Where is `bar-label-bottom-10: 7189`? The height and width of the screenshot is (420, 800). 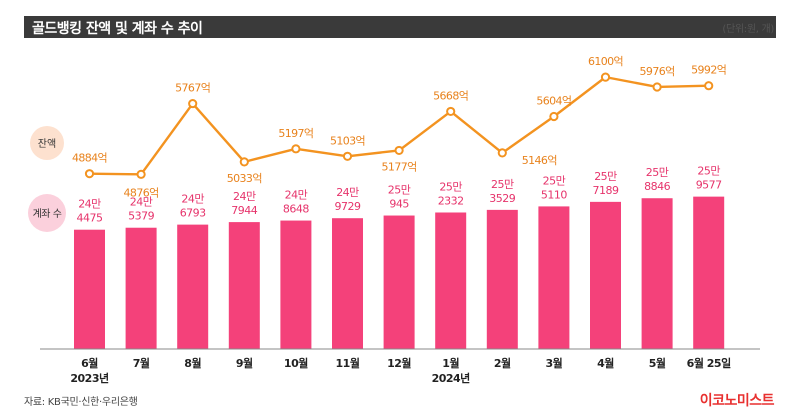
bar-label-bottom-10: 7189 is located at coordinates (606, 190).